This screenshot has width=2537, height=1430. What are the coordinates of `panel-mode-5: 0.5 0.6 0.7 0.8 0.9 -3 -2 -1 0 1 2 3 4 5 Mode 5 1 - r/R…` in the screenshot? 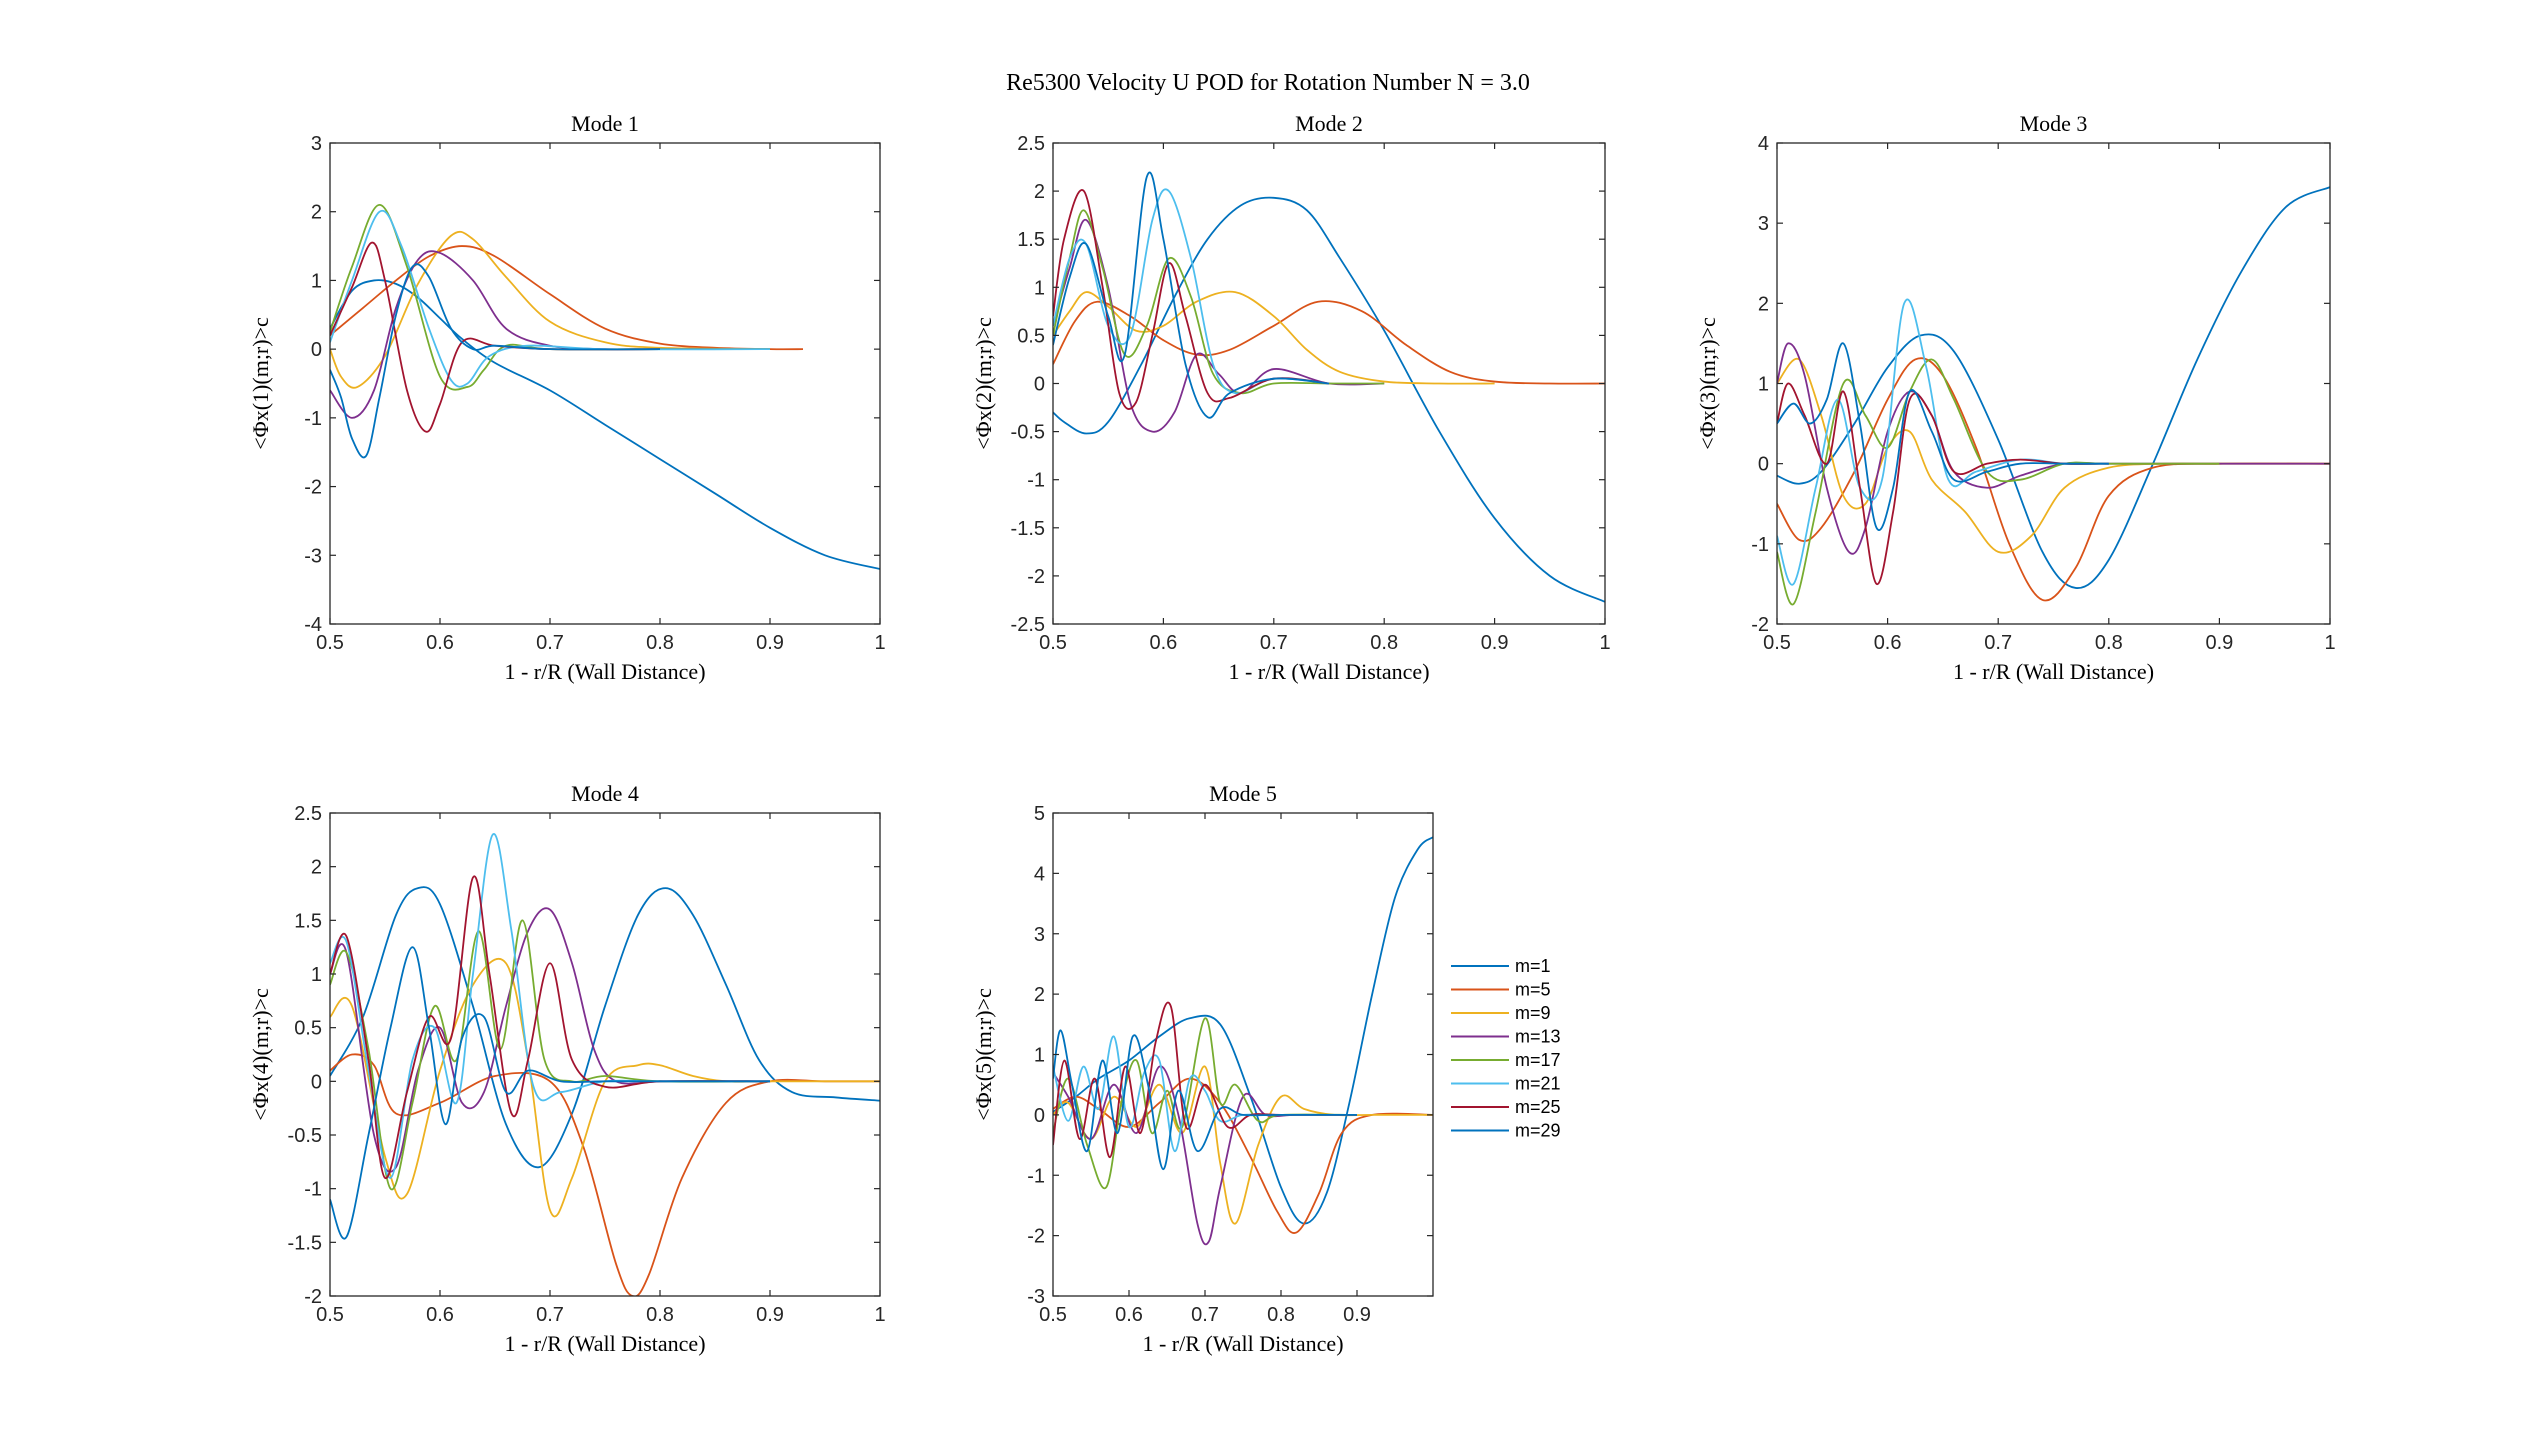 It's located at (1202, 1068).